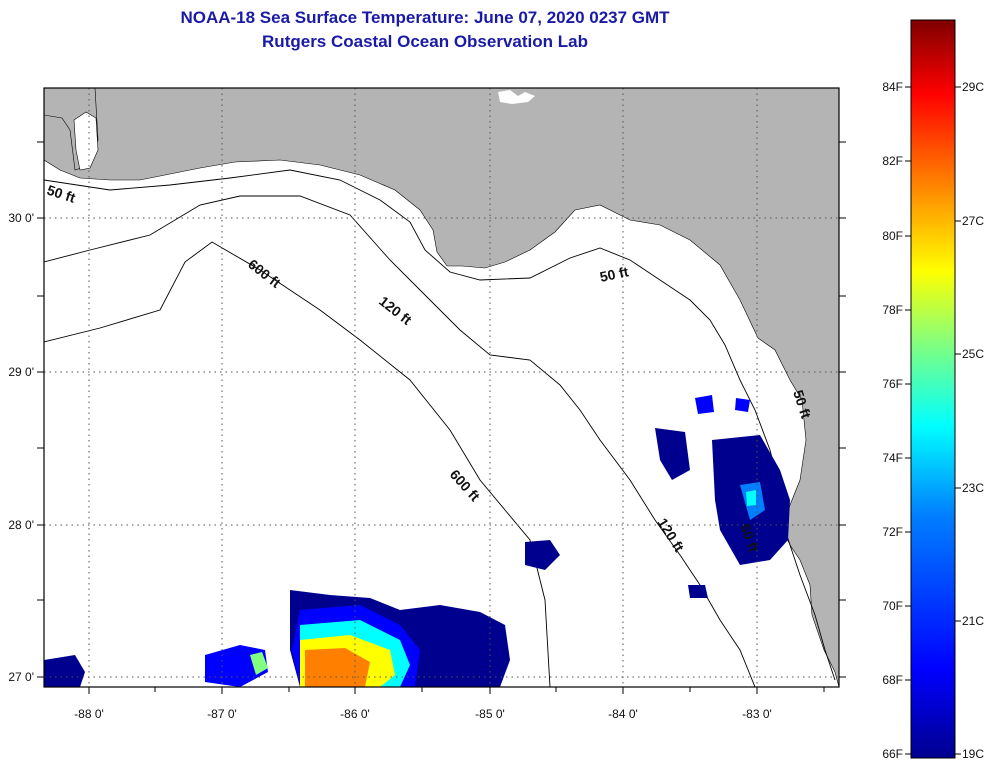 The height and width of the screenshot is (770, 992). Describe the element at coordinates (21, 372) in the screenshot. I see `lat-label: 29 0'` at that location.